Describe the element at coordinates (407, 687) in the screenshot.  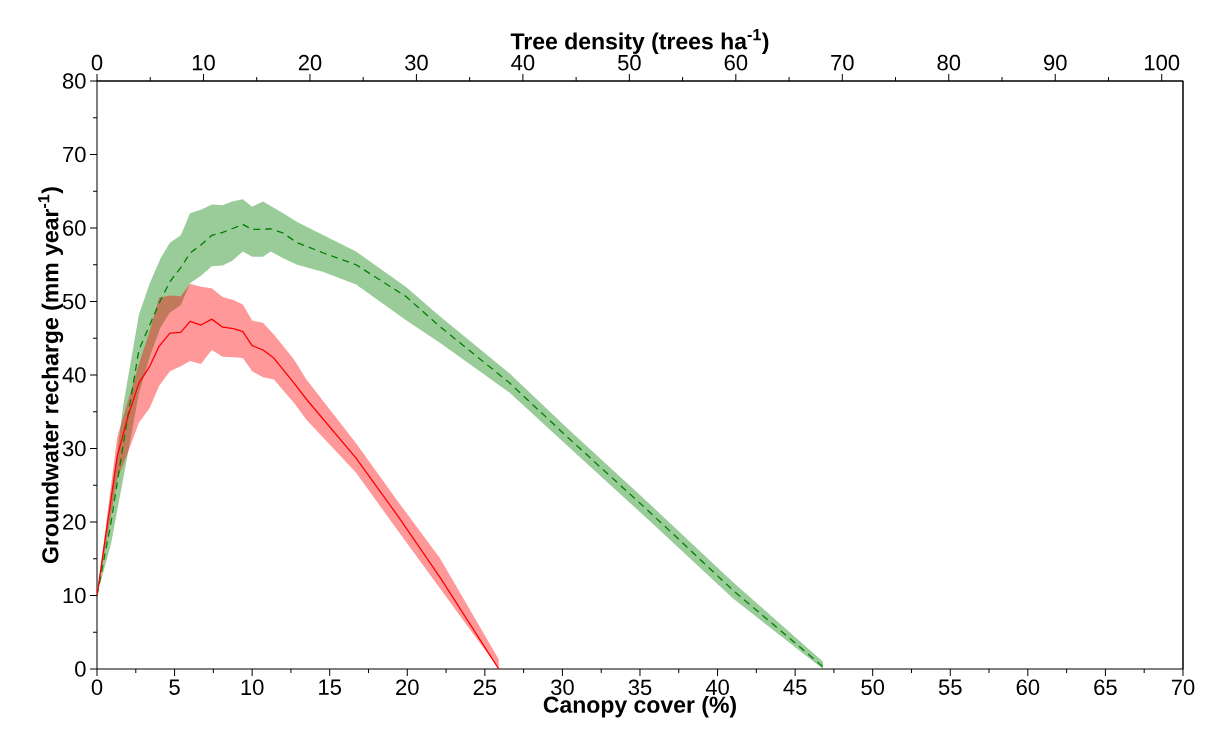
I see `x-tick-label: 20` at that location.